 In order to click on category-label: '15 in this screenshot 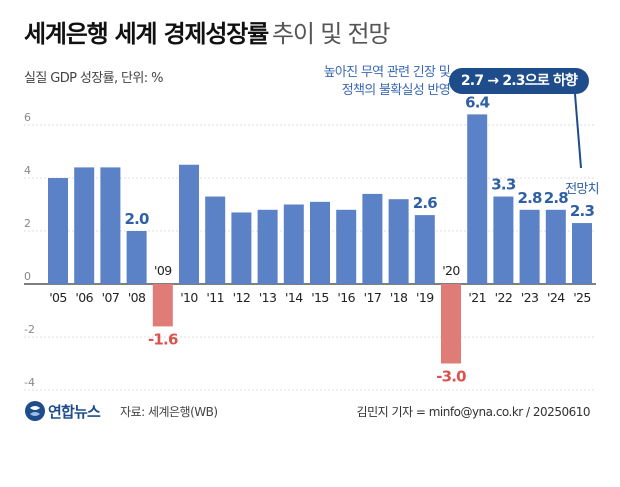, I will do `click(320, 297)`.